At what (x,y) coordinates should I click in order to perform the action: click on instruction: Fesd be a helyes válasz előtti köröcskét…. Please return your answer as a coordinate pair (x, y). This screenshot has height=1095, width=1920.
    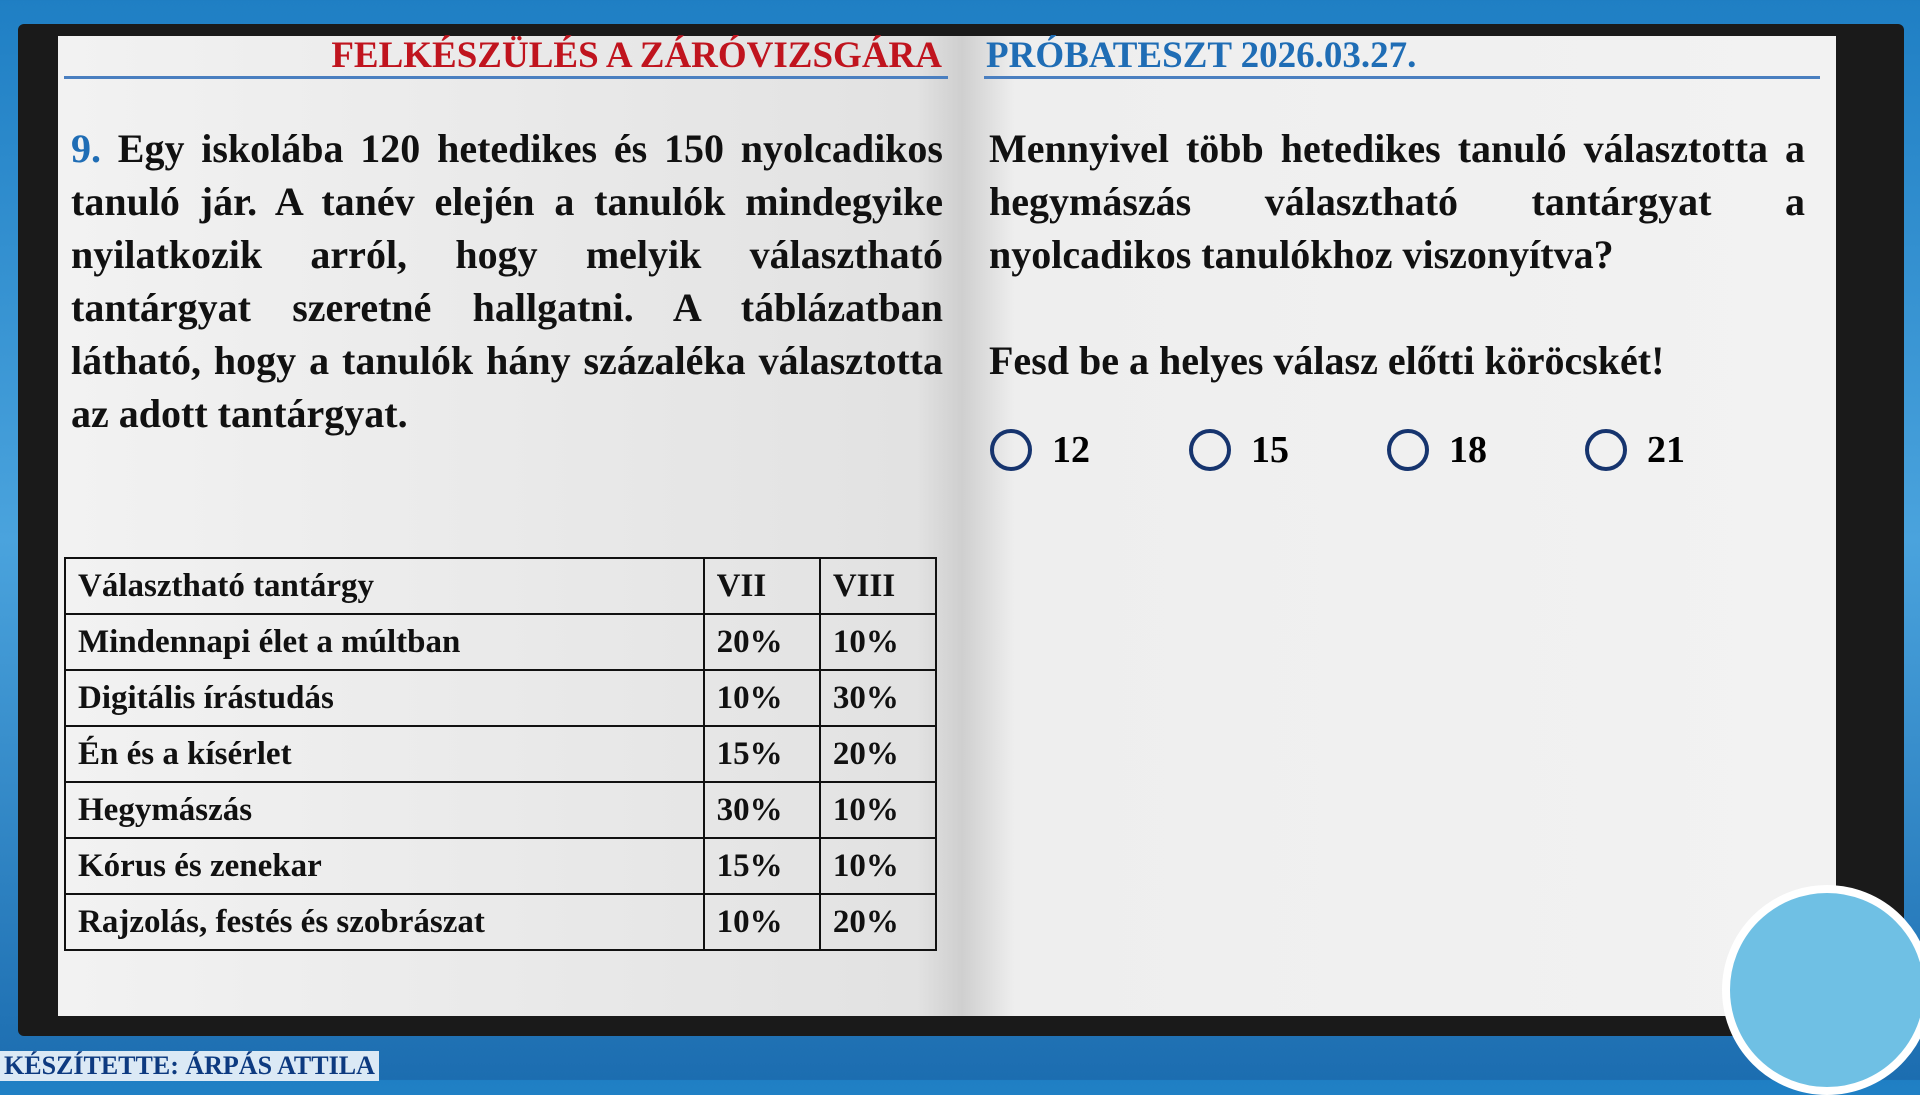
    Looking at the image, I should click on (1327, 360).